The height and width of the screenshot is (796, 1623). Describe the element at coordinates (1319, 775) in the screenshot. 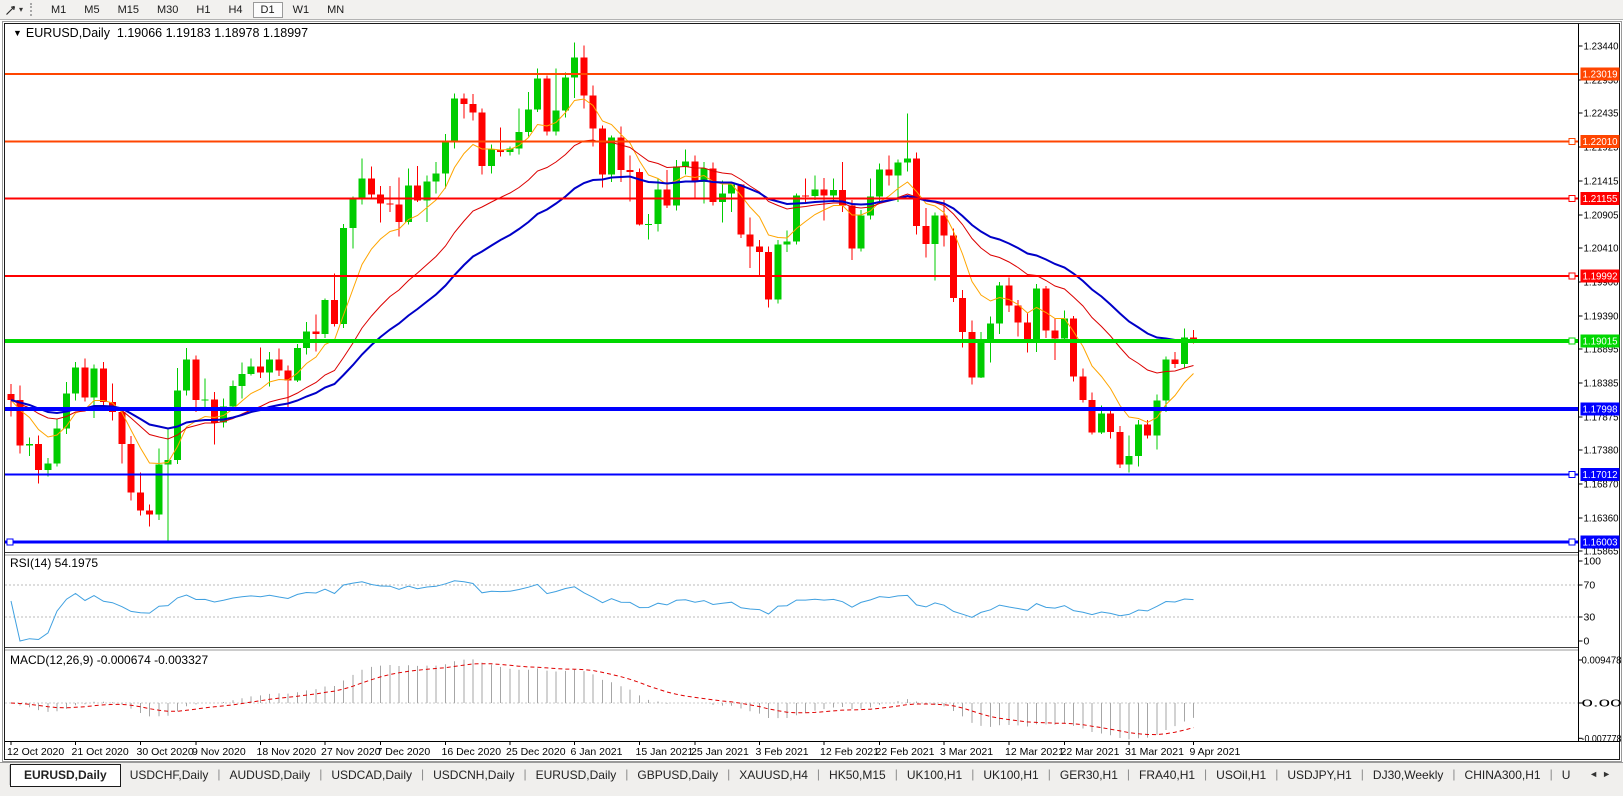

I see `chart-tab-usdjpy-h1: USDJPY,H1` at that location.